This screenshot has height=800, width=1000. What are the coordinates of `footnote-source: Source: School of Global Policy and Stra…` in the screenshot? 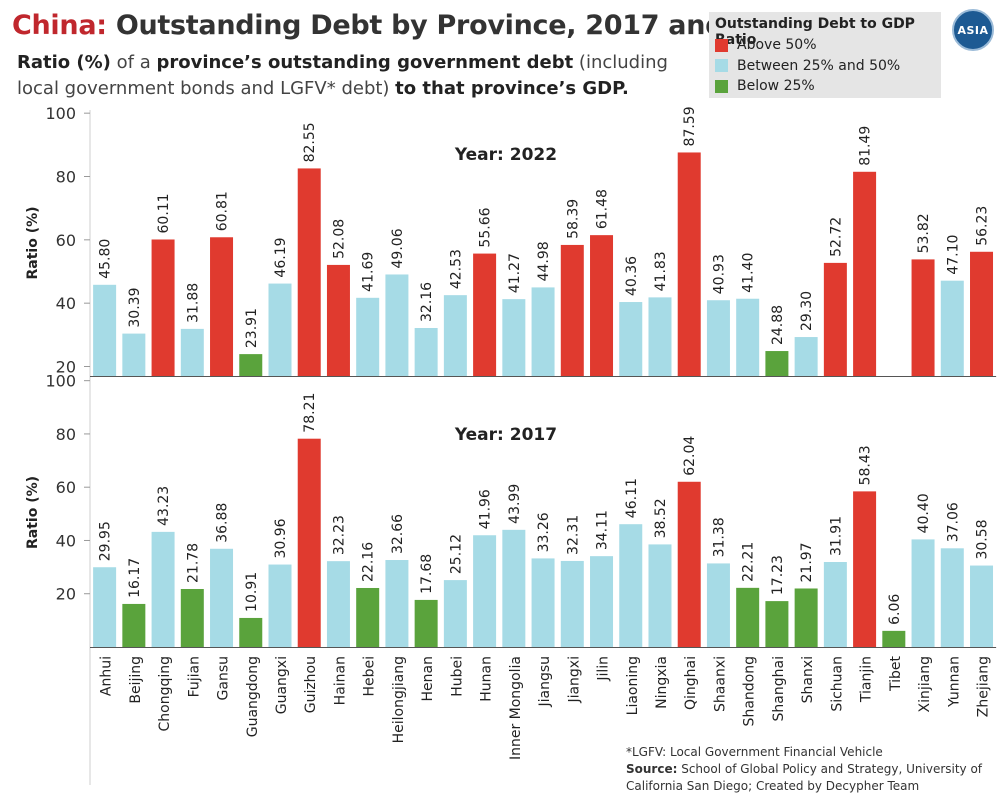 It's located at (804, 769).